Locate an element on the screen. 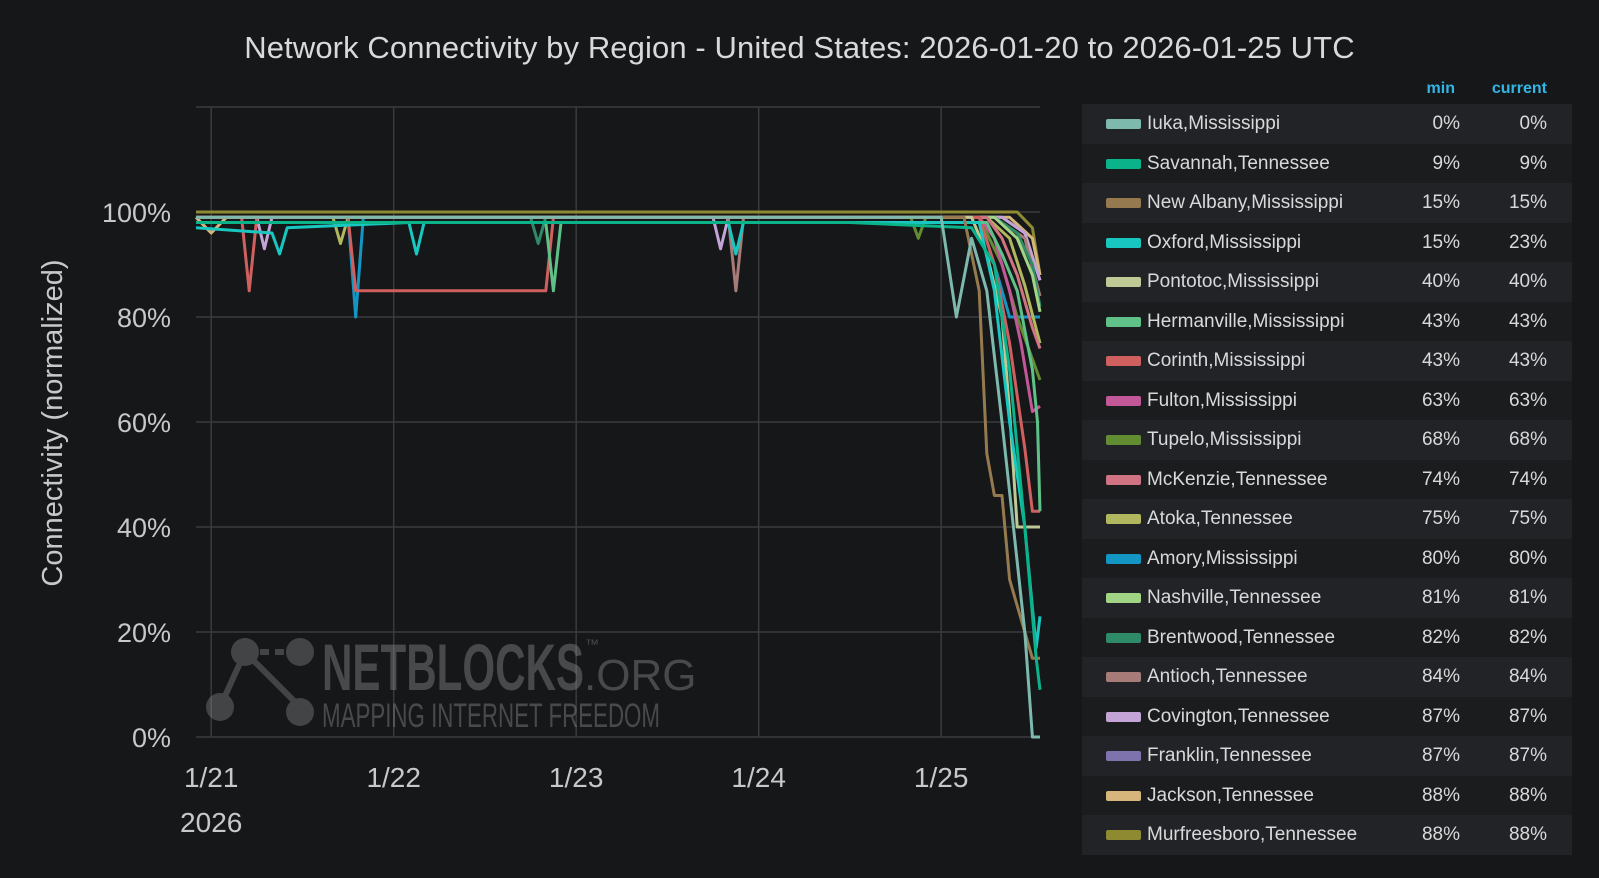  legend-series-name: Nashville,Tennessee is located at coordinates (1234, 597).